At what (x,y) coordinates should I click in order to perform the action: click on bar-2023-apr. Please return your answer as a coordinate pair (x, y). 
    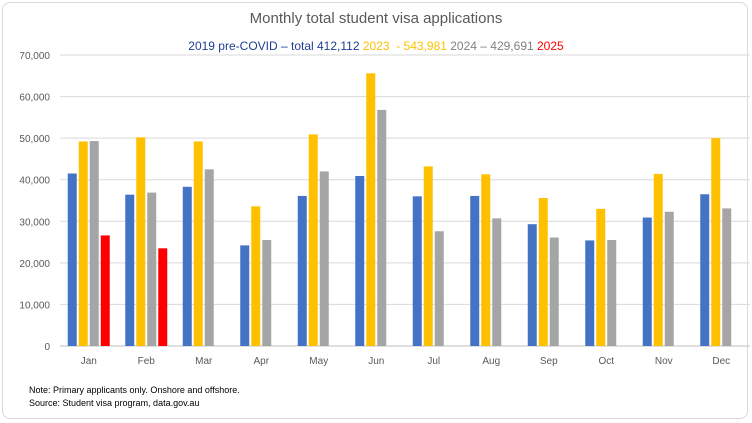
    Looking at the image, I should click on (256, 276).